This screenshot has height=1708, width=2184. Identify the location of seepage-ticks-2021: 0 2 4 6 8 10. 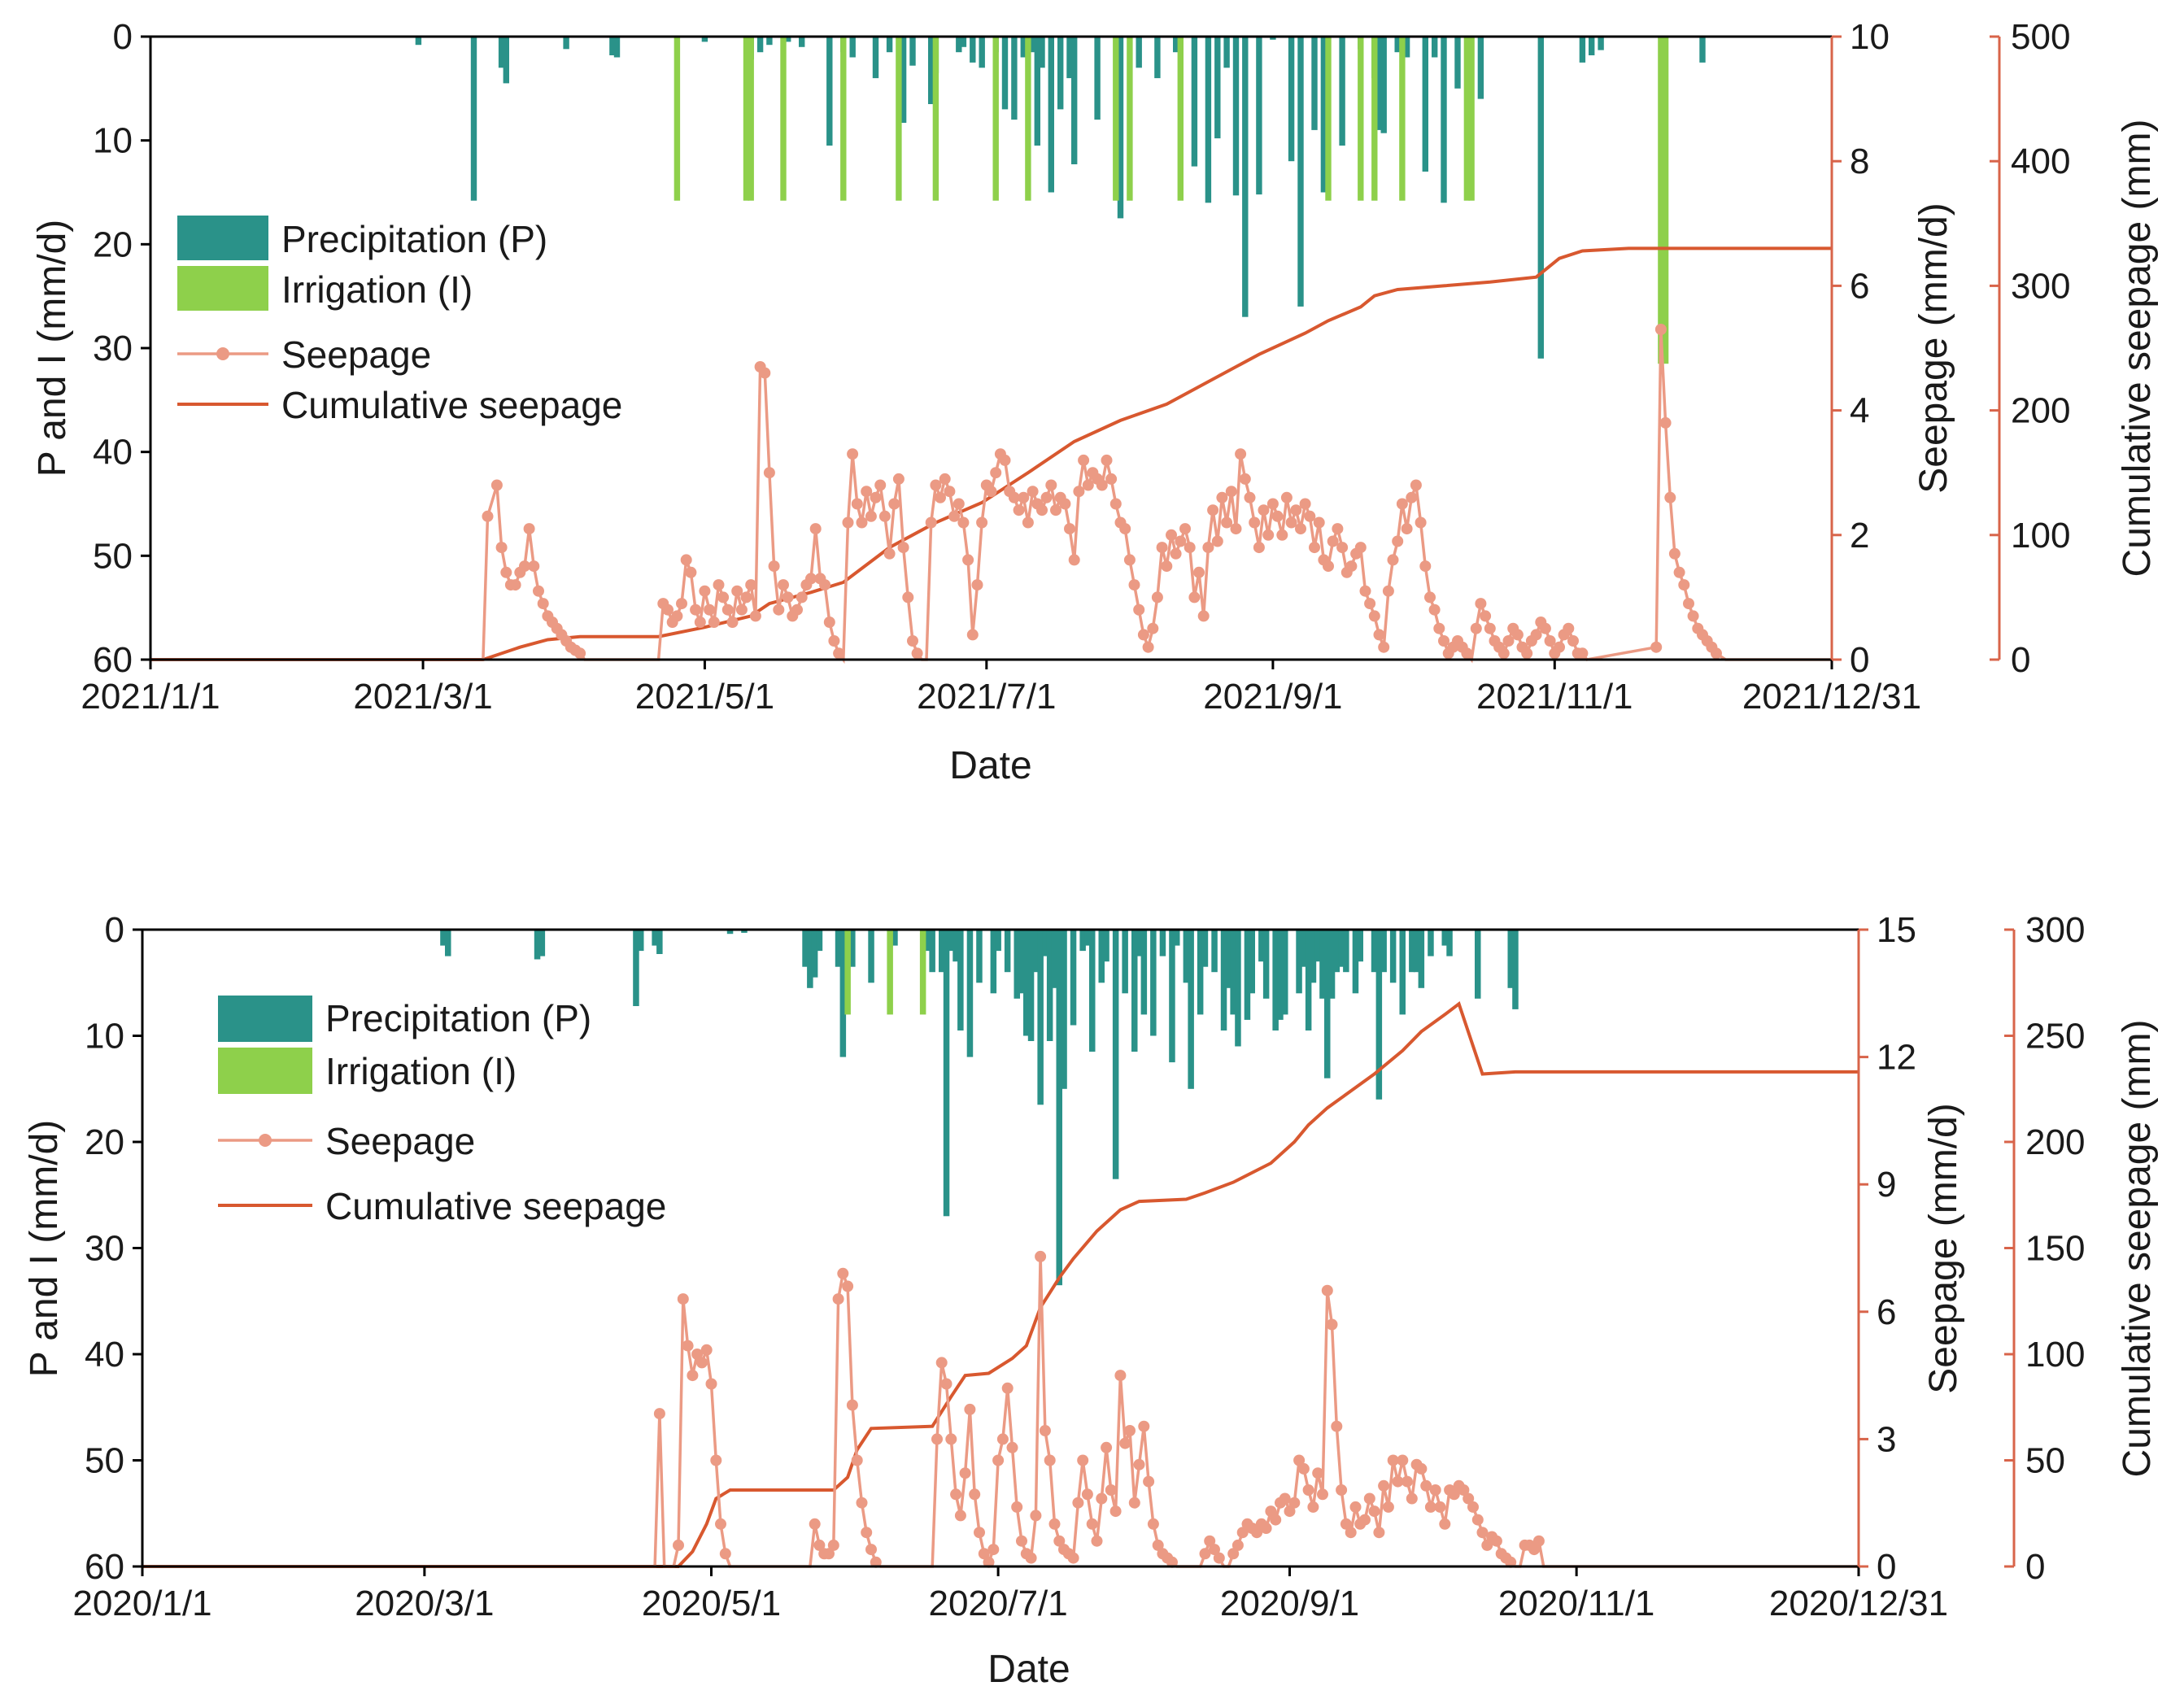
(1861, 348).